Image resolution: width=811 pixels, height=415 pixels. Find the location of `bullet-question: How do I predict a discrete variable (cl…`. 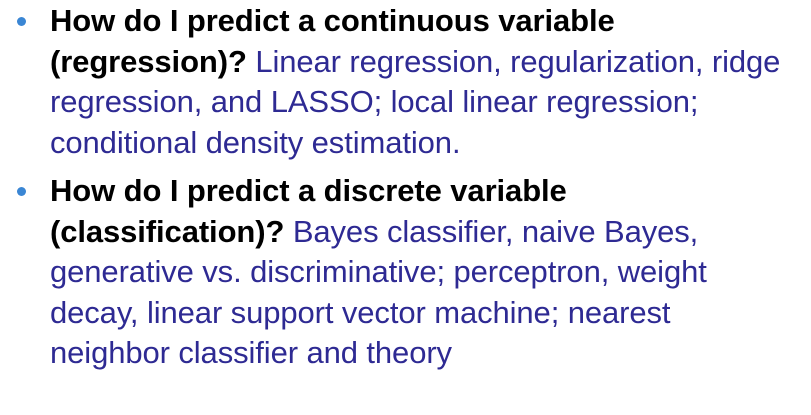

bullet-question: How do I predict a discrete variable (cl… is located at coordinates (308, 211).